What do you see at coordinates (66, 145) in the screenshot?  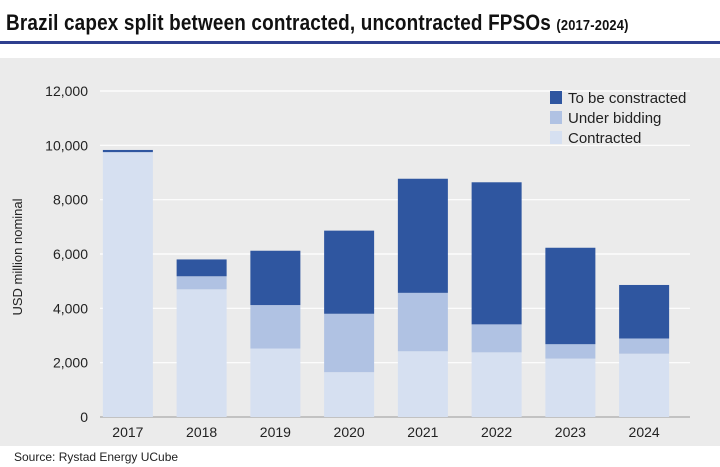 I see `y-tick-label: 10,000` at bounding box center [66, 145].